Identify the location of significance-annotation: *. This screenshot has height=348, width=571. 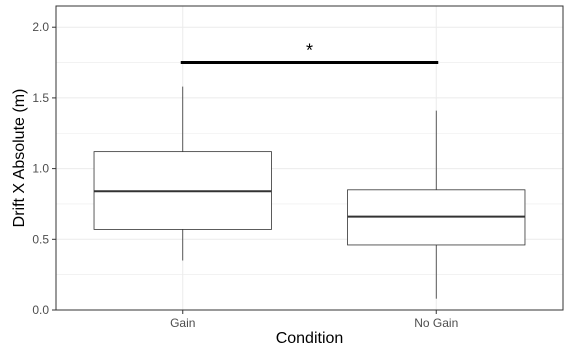
(309, 53).